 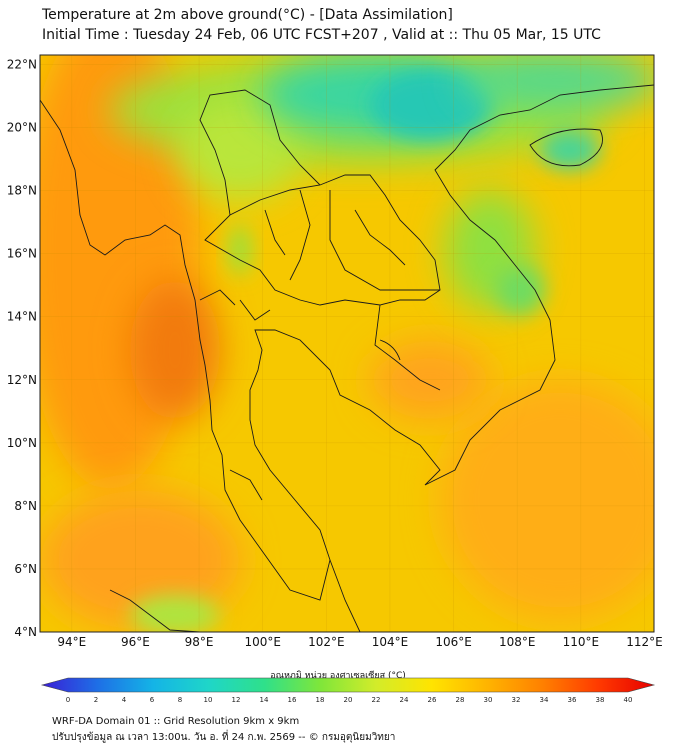 What do you see at coordinates (71, 642) in the screenshot?
I see `lon-tick-label: 94°E` at bounding box center [71, 642].